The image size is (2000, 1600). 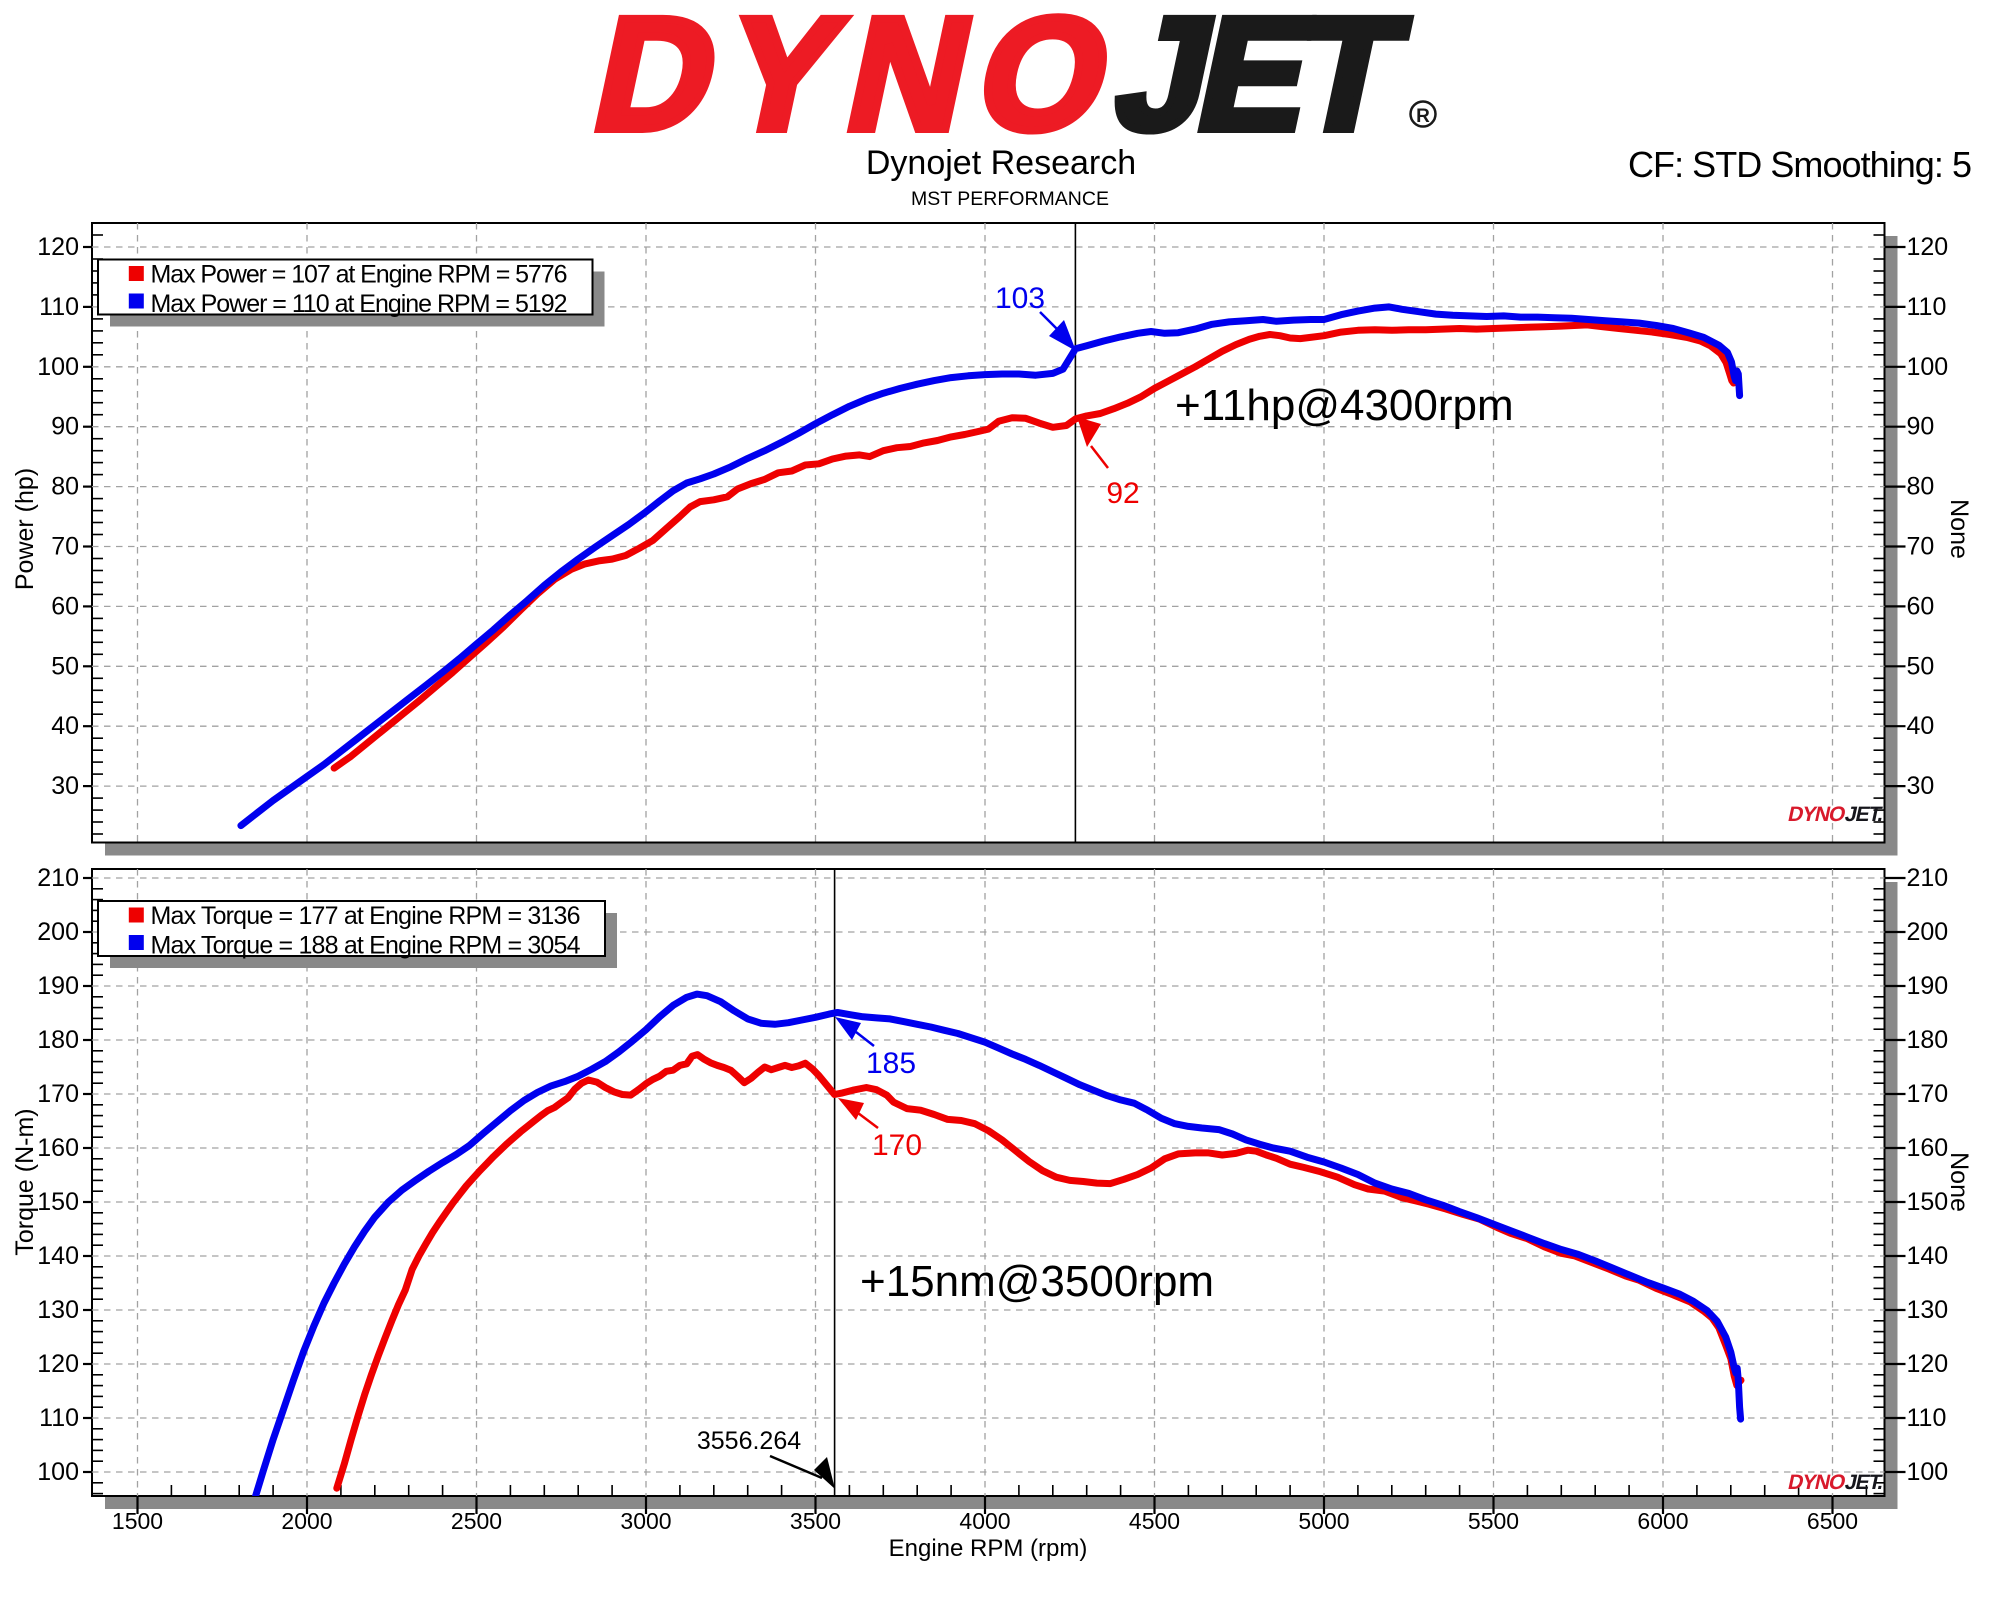 What do you see at coordinates (1344, 405) in the screenshot?
I see `svg-text: +11hp@4300rpm` at bounding box center [1344, 405].